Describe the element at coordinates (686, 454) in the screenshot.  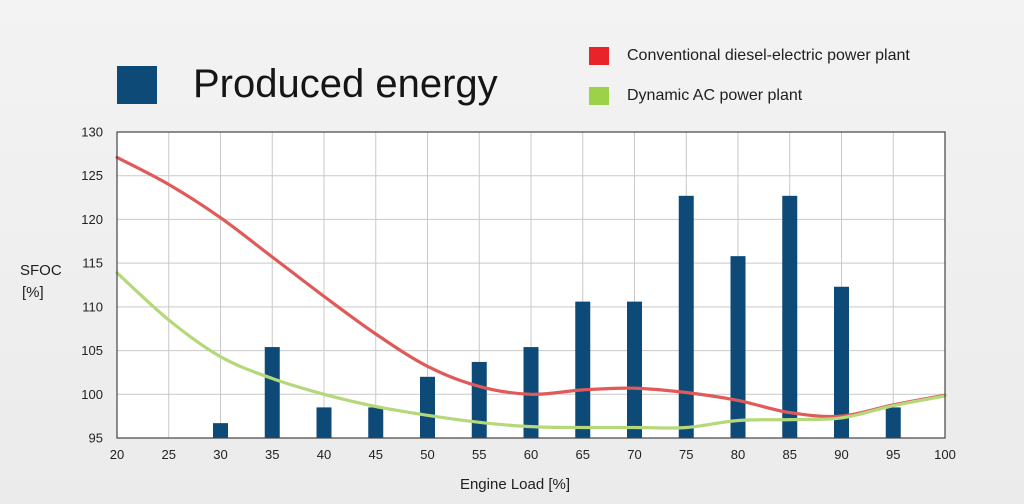
I see `x-tick-label: 75` at that location.